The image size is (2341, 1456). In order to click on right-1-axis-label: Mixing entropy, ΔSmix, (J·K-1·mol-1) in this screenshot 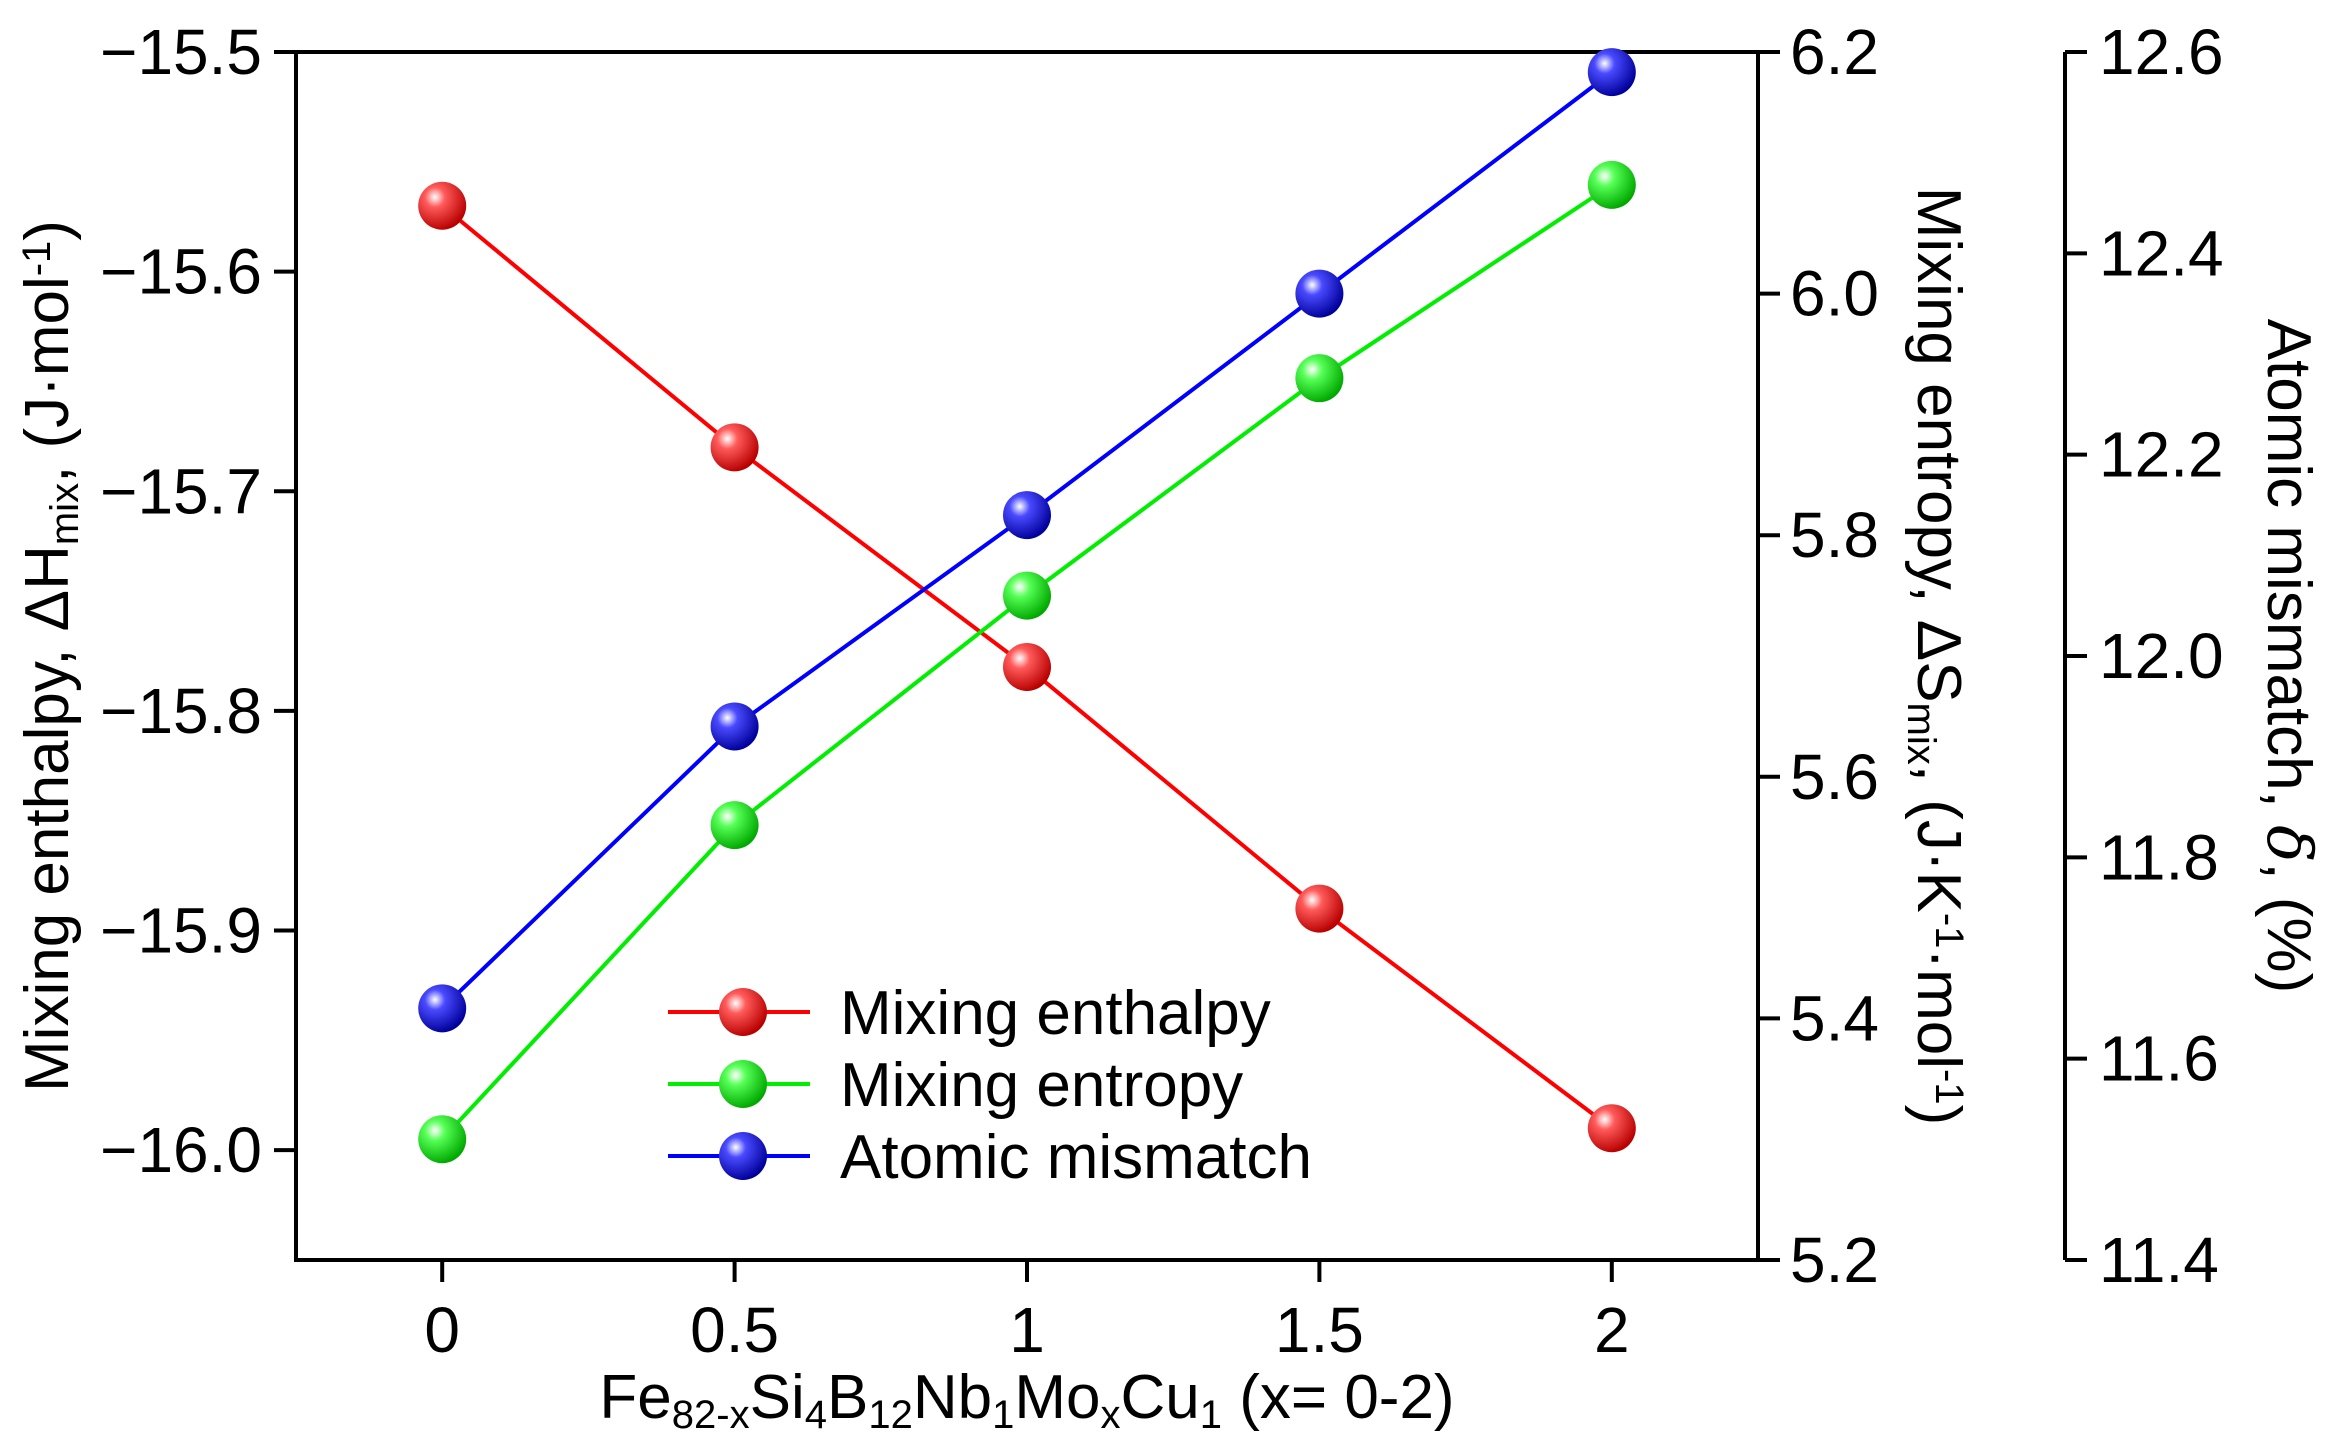, I will do `click(1936, 656)`.